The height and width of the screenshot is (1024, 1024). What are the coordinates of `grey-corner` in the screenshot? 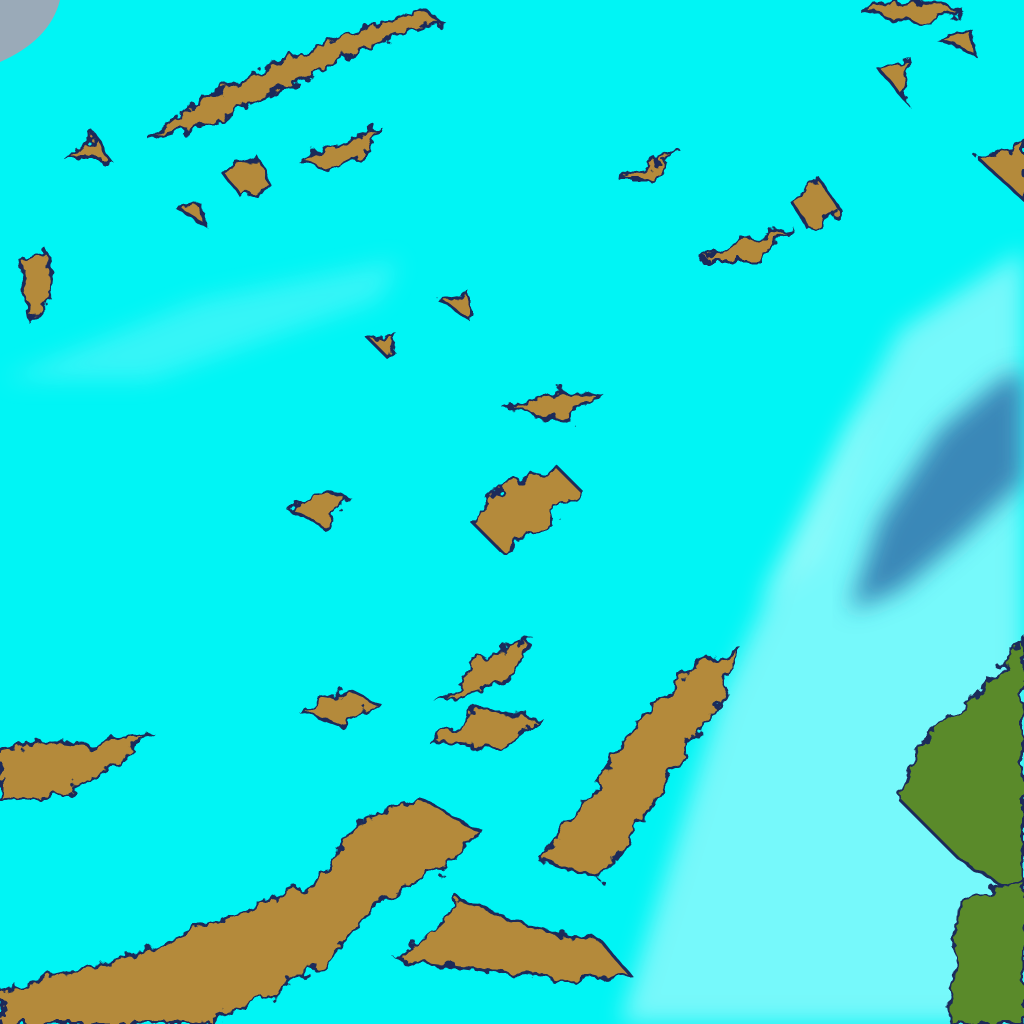 It's located at (30, 31).